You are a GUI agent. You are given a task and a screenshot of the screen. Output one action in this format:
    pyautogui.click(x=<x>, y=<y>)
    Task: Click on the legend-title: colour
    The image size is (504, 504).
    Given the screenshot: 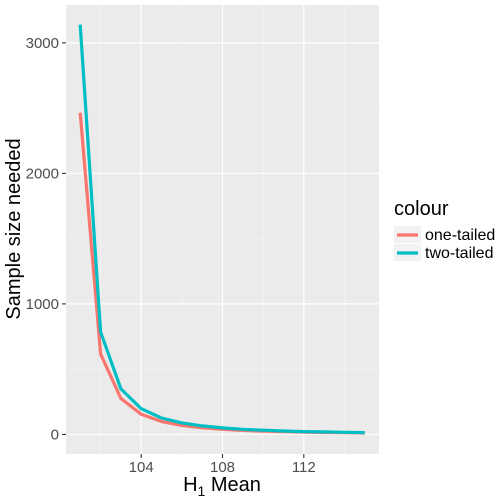 What is the action you would take?
    pyautogui.click(x=421, y=209)
    